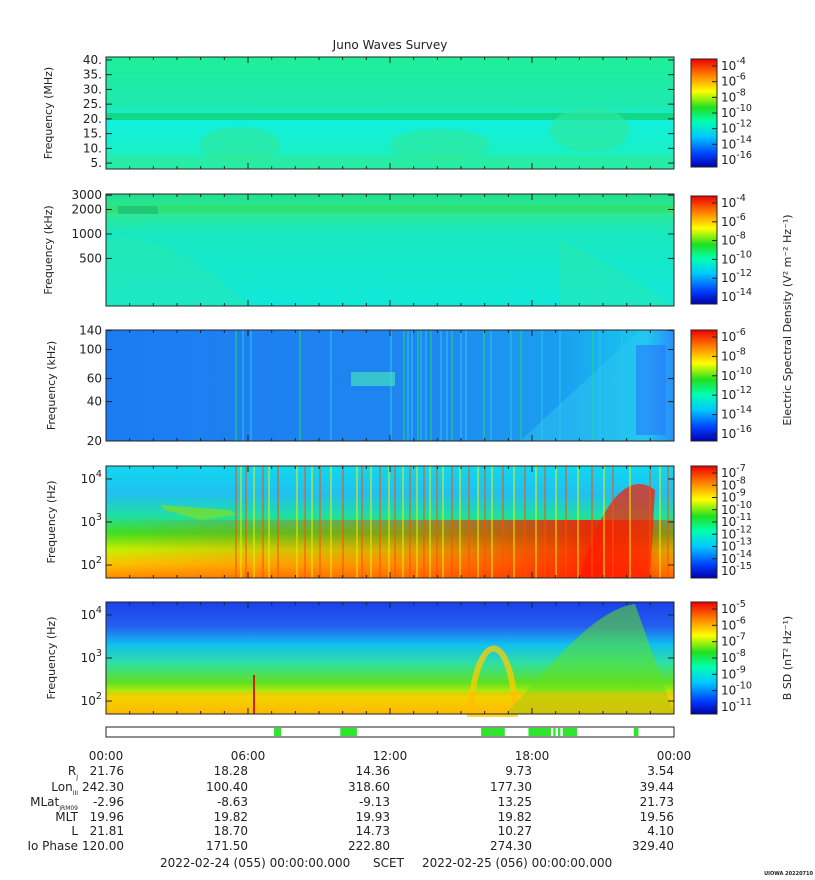 The height and width of the screenshot is (880, 815). I want to click on ephemeris-label: Io Phase, so click(52, 846).